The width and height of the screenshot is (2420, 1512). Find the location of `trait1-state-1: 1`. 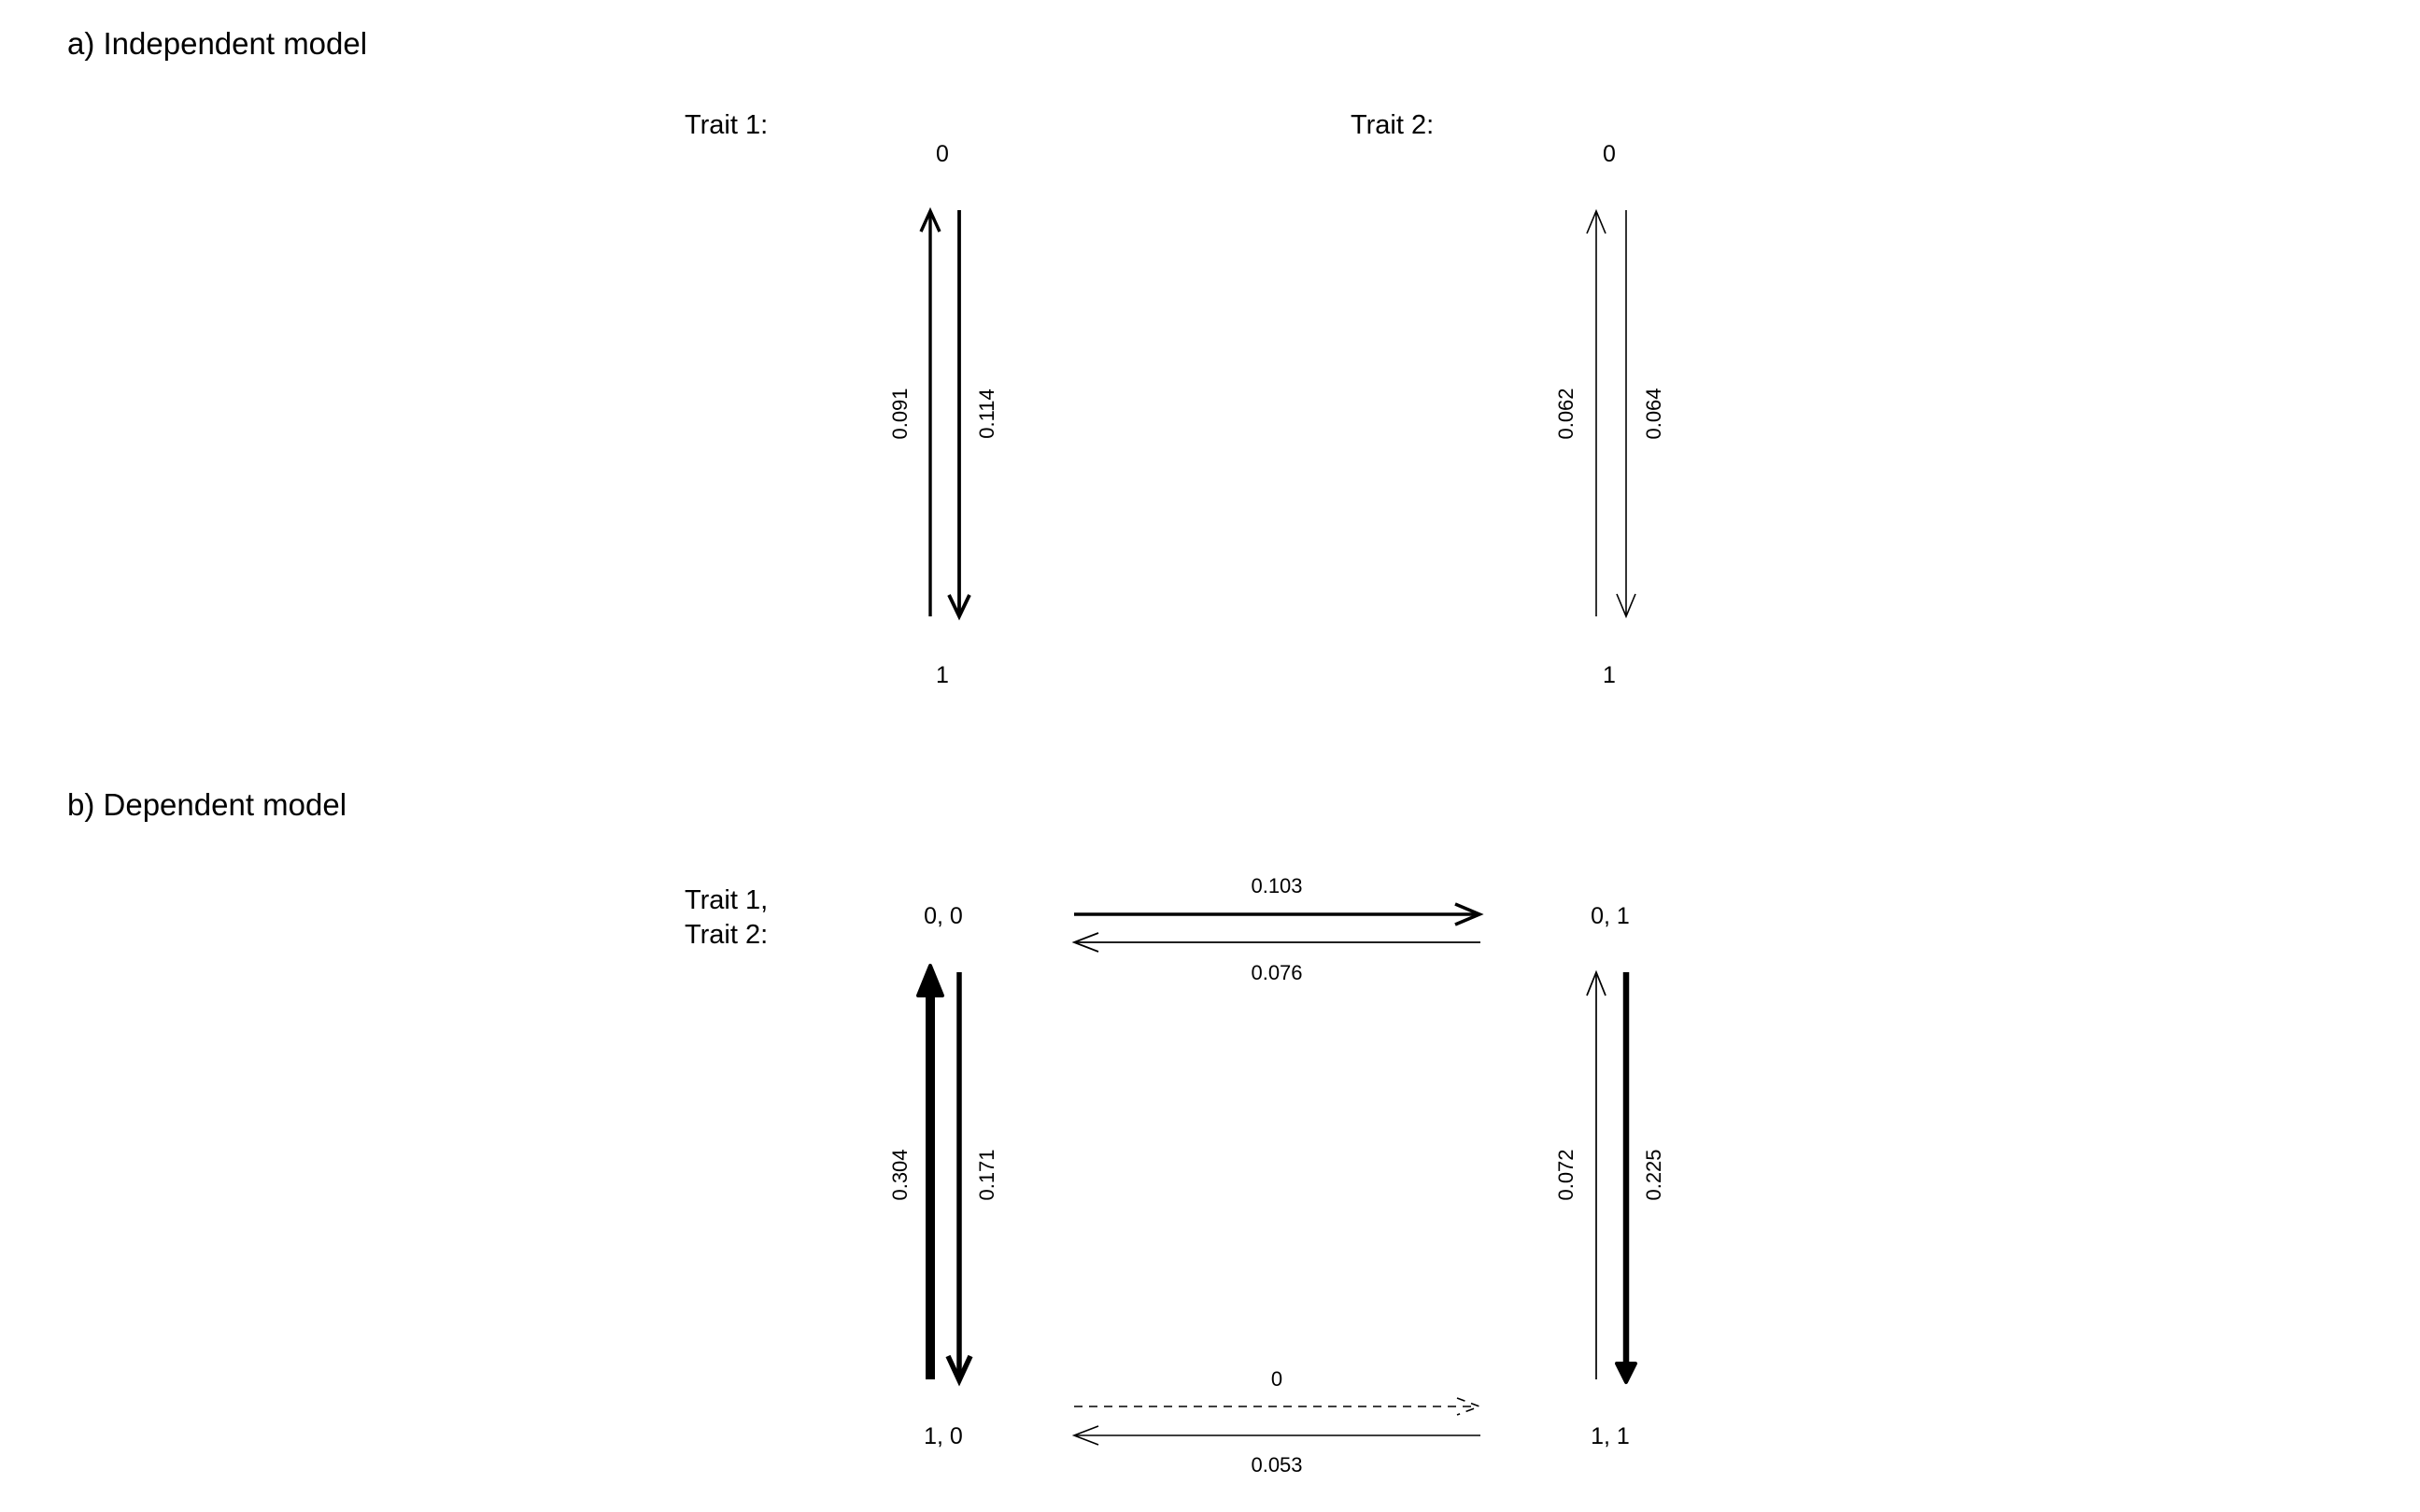

trait1-state-1: 1 is located at coordinates (943, 675).